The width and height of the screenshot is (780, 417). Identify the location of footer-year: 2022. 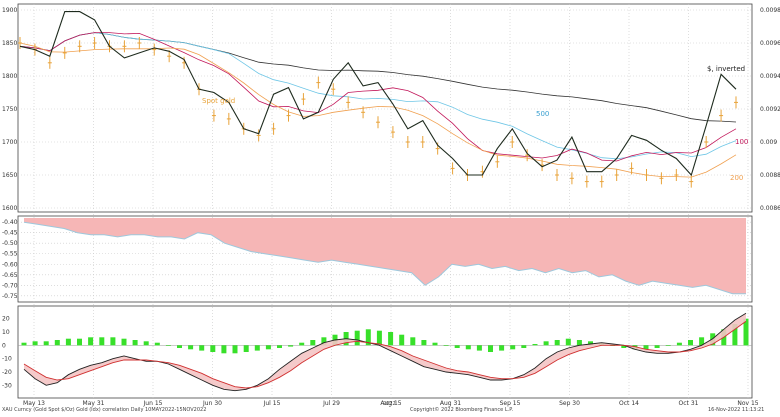
(389, 404).